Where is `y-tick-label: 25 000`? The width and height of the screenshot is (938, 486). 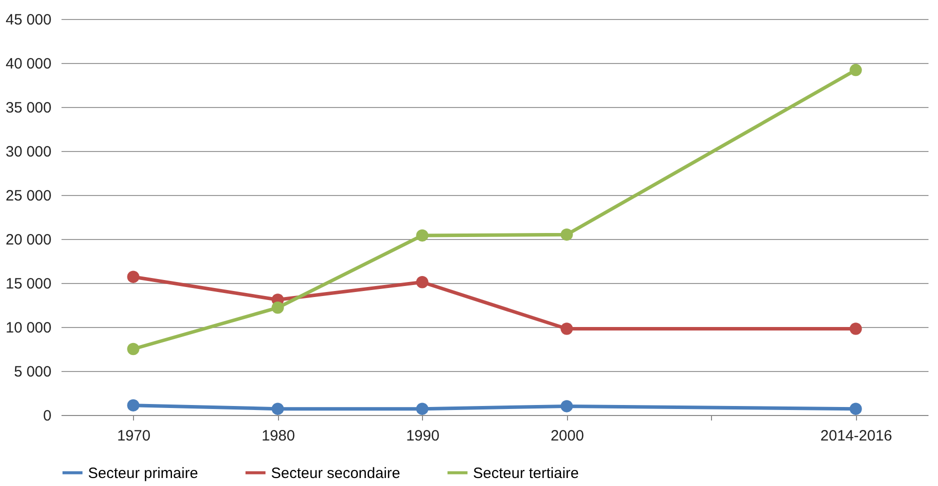
y-tick-label: 25 000 is located at coordinates (29, 196).